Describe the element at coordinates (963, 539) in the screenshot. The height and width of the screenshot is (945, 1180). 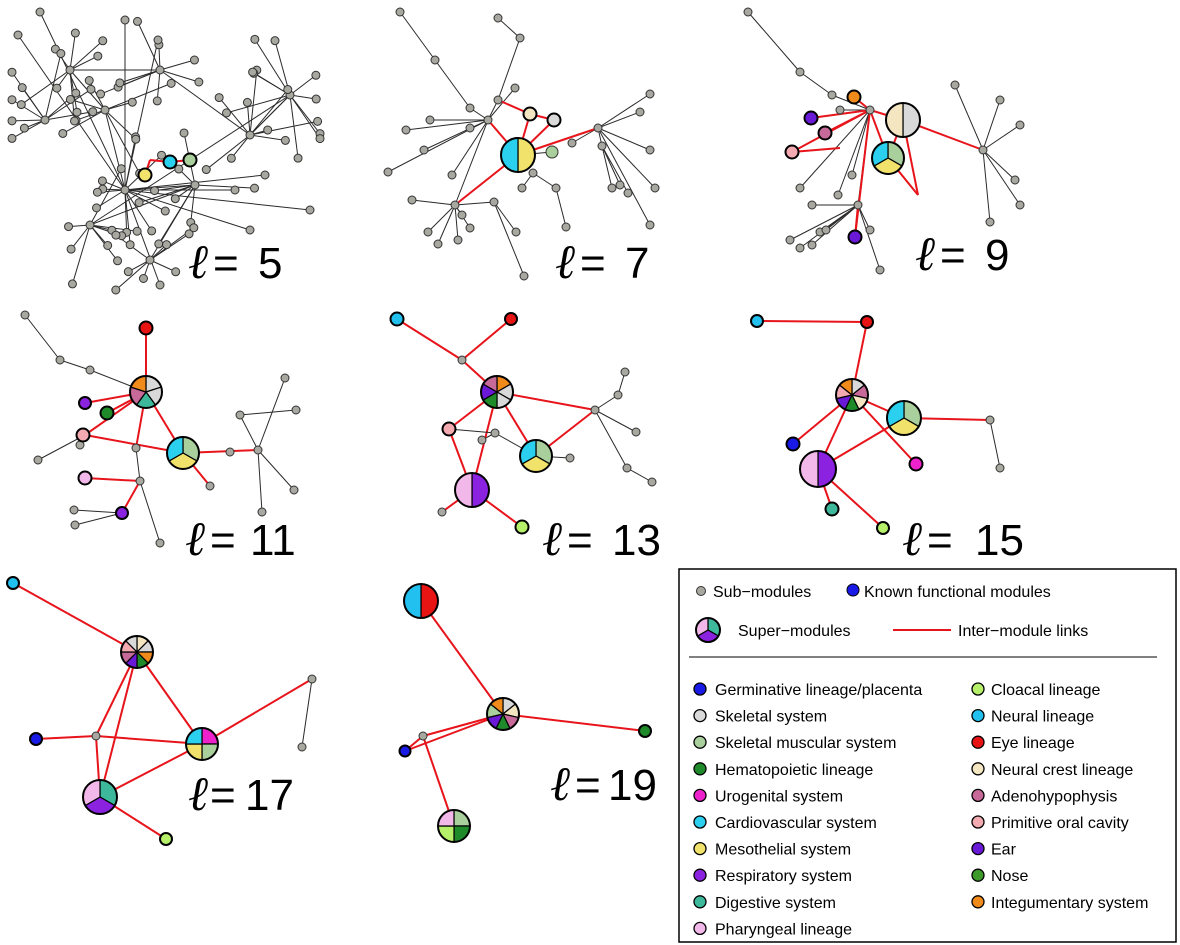
I see `panel-label-l15: ℓ = 15` at that location.